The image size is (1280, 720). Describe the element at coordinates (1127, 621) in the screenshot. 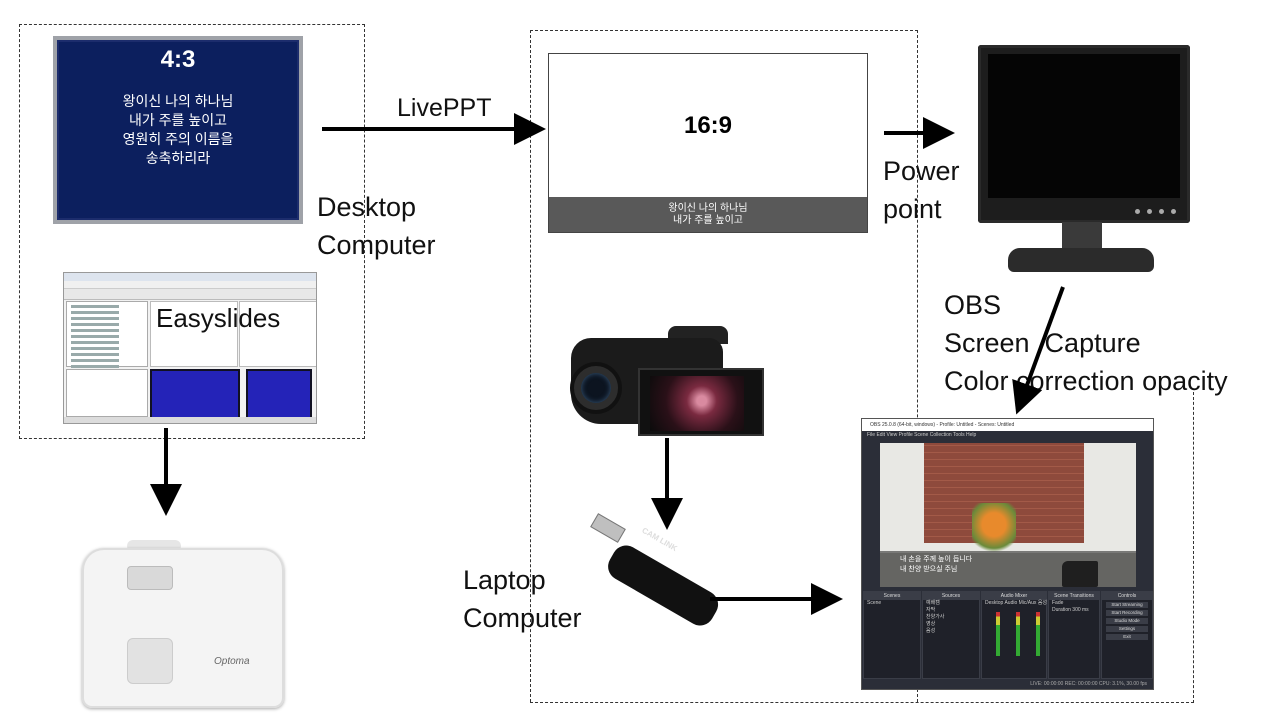

I see `studio-mode-button: Studio Mode` at that location.